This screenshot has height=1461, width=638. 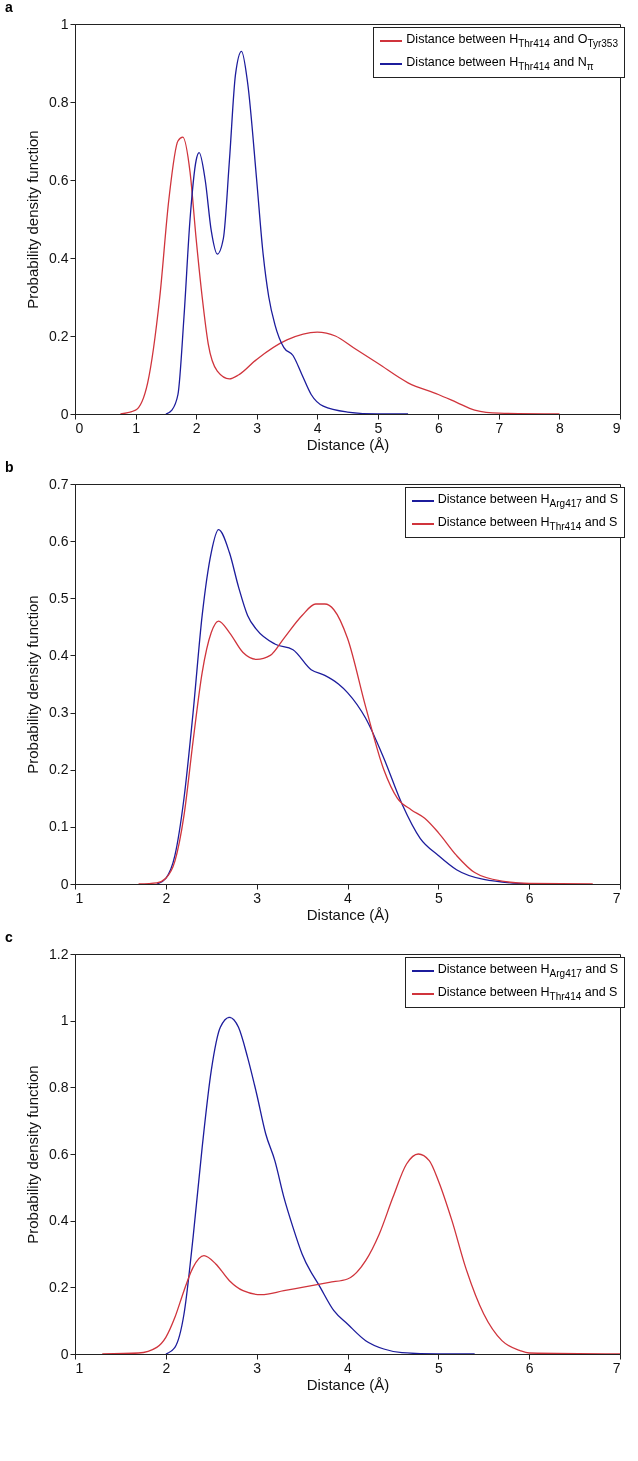 I want to click on chart-title: c, so click(x=9, y=937).